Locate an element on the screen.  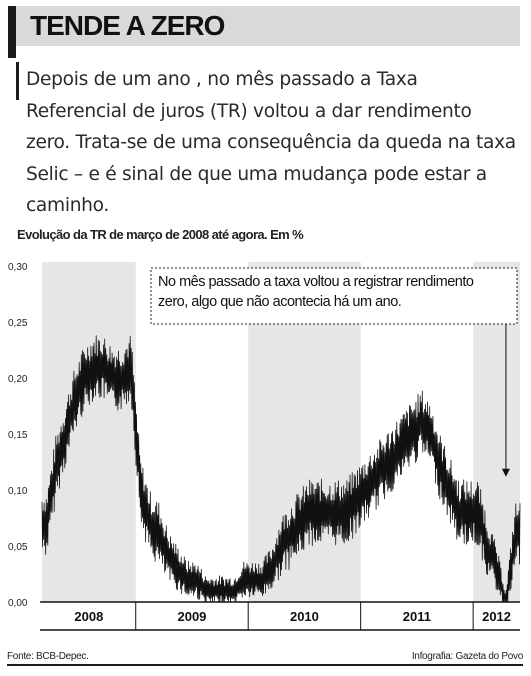
y-tick-label: 0,25 is located at coordinates (18, 323).